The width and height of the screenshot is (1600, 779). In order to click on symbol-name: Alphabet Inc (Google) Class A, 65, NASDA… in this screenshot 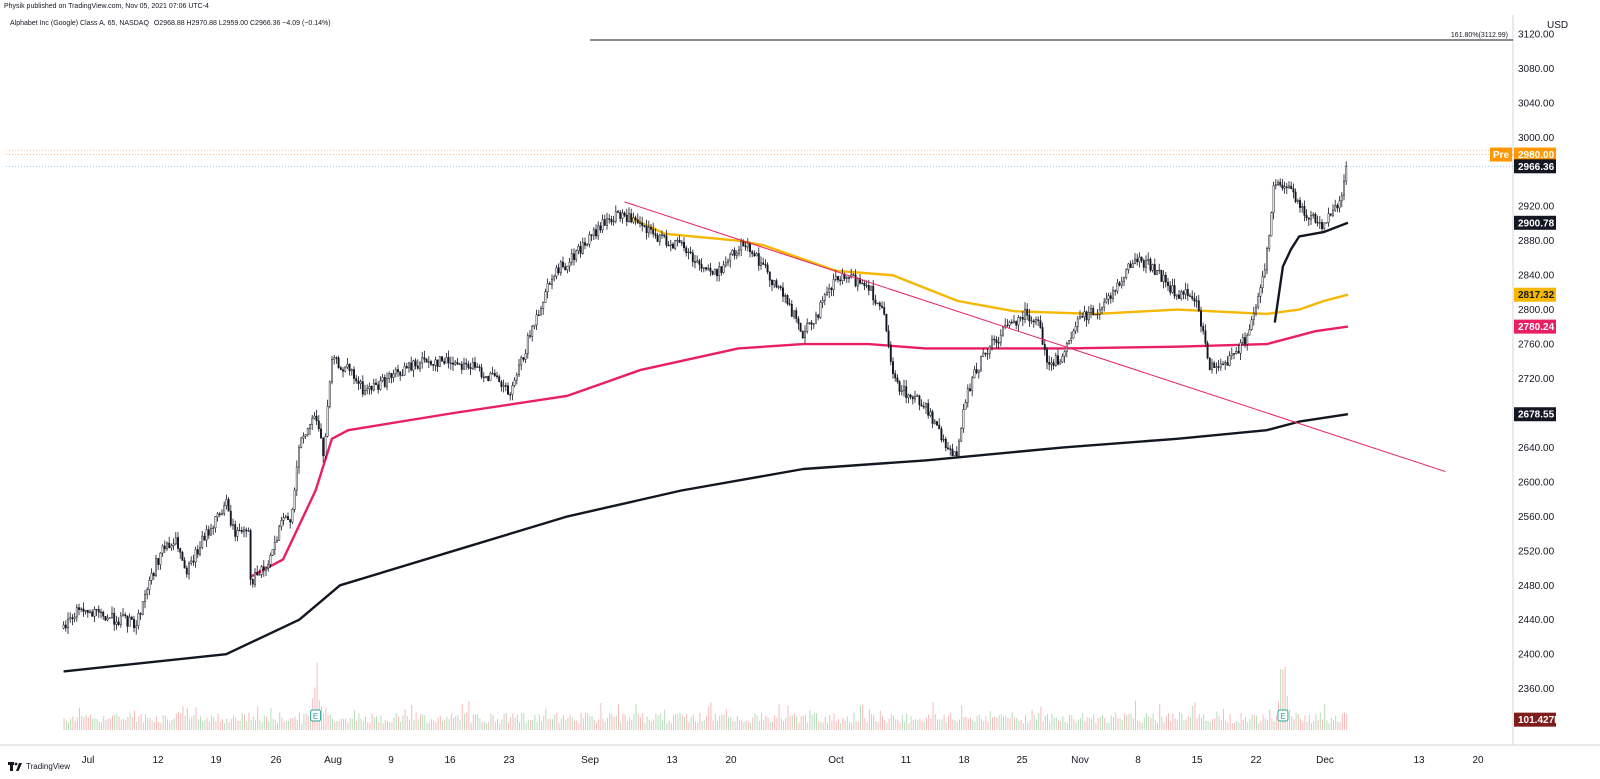, I will do `click(79, 23)`.